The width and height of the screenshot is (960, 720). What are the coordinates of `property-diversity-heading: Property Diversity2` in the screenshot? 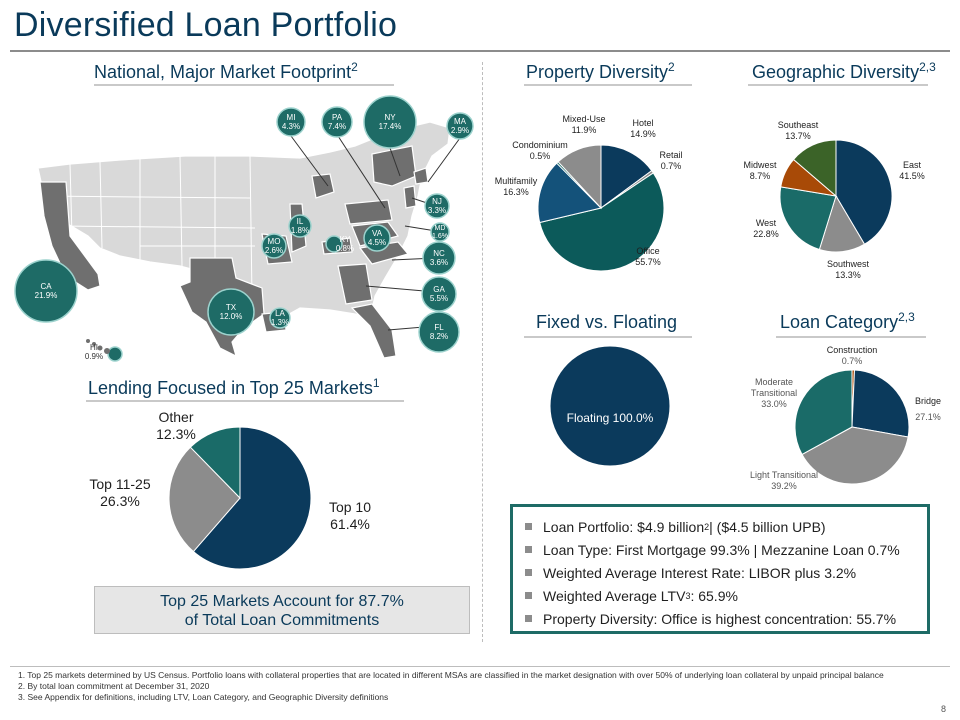 It's located at (600, 71).